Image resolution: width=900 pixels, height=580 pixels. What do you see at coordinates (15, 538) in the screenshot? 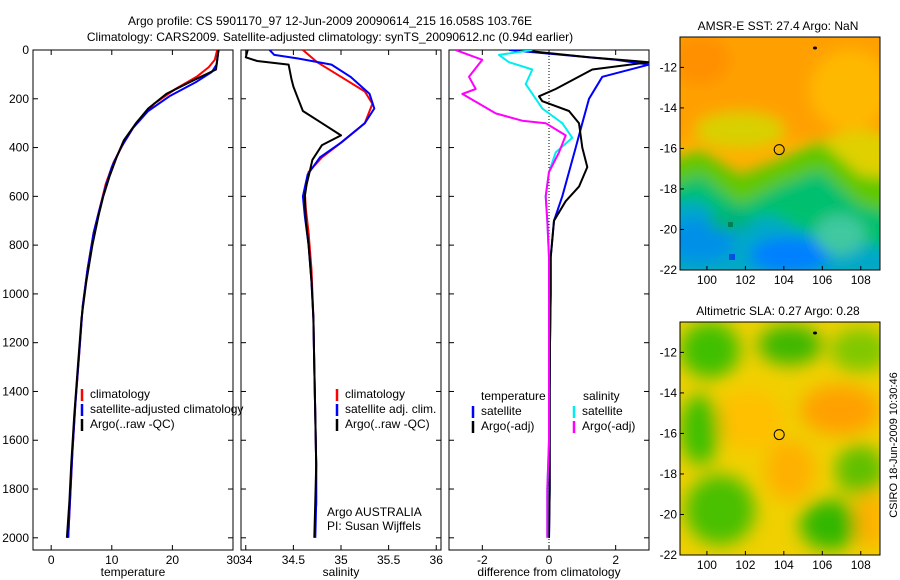
I see `y-tick-label: 2000` at bounding box center [15, 538].